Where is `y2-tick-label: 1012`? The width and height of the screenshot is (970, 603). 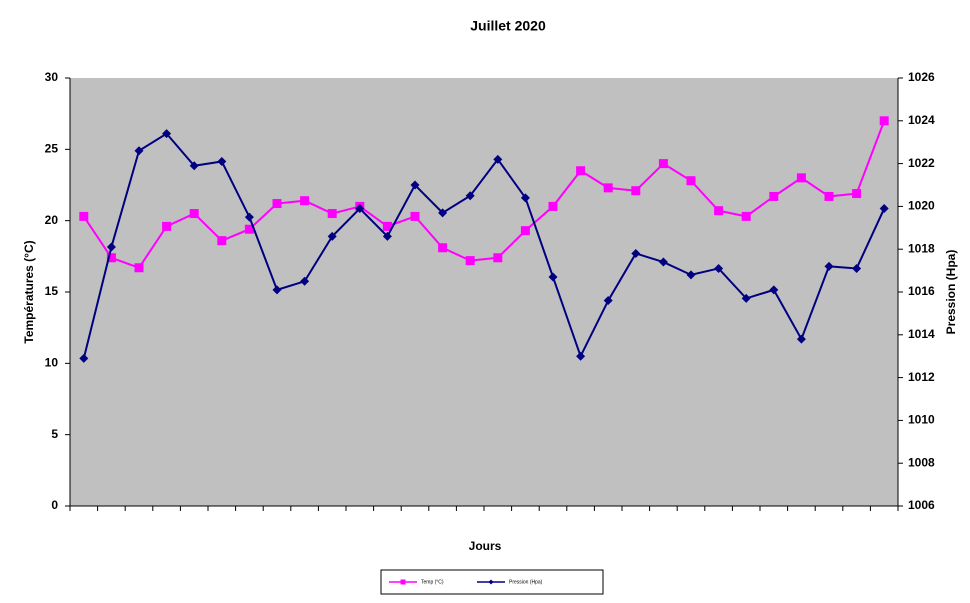 y2-tick-label: 1012 is located at coordinates (921, 377).